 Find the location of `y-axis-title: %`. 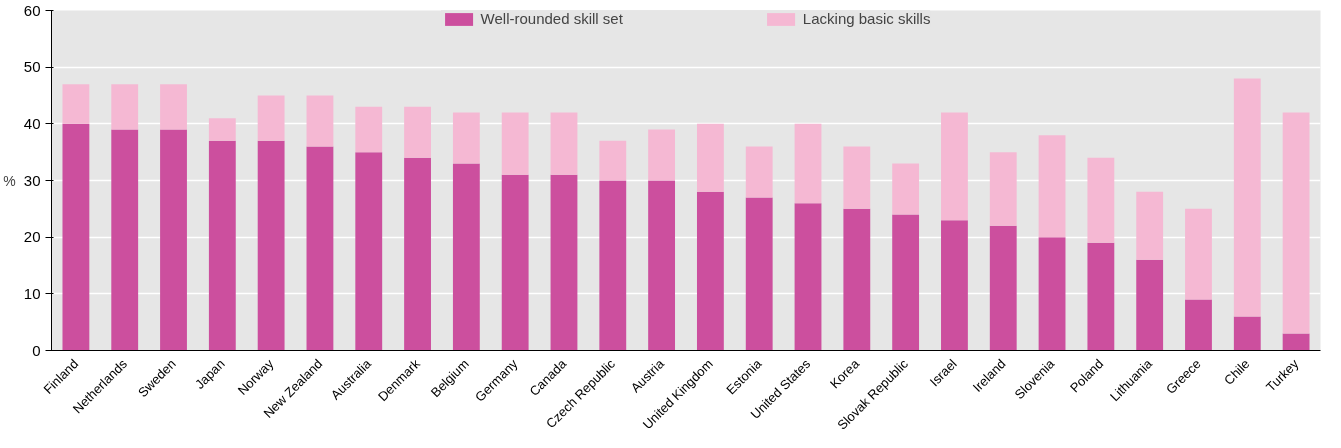

y-axis-title: % is located at coordinates (9, 180).